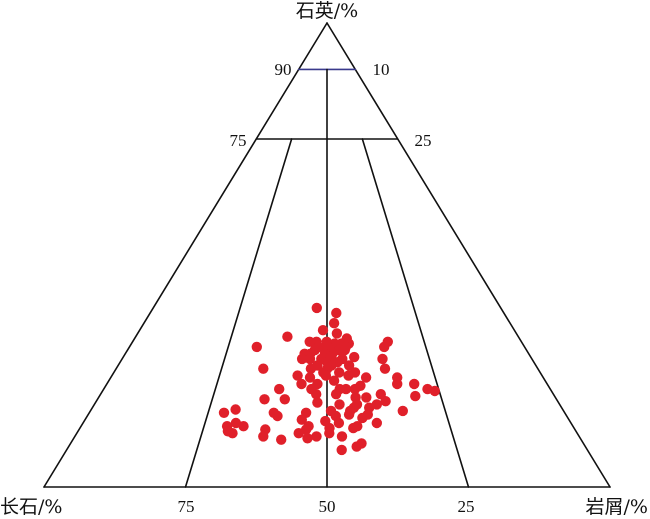 This screenshot has width=650, height=519. I want to click on tick-label-base-50: 50, so click(327, 506).